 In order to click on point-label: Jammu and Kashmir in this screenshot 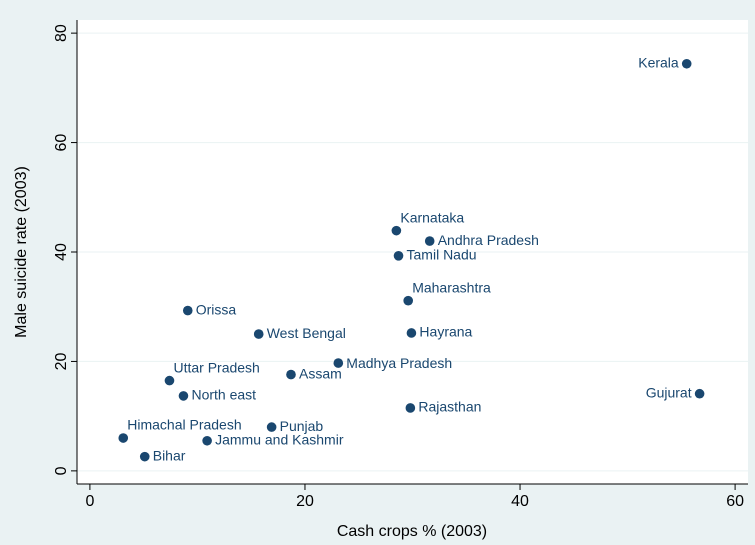, I will do `click(279, 439)`.